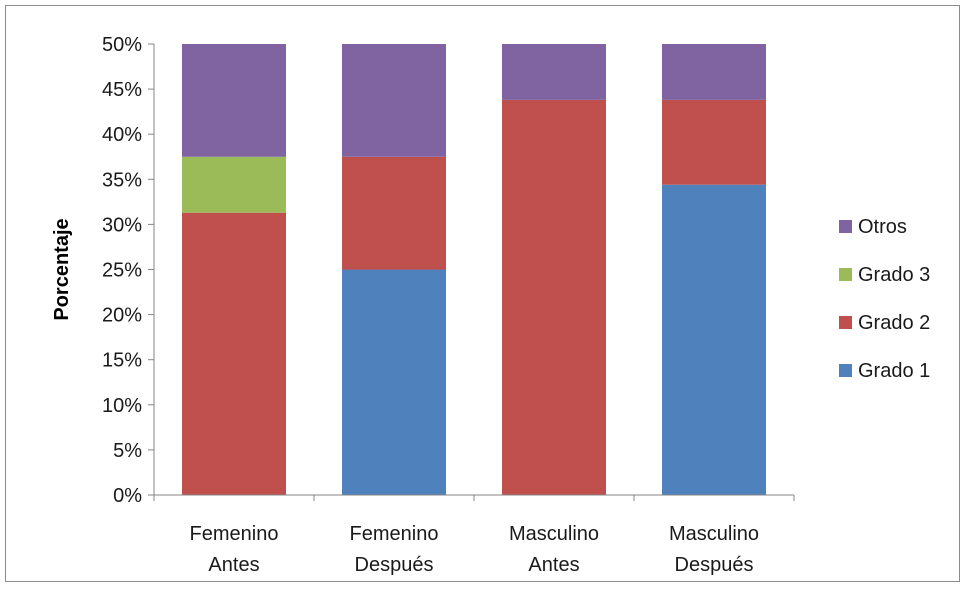  I want to click on y-tick-label: 35%, so click(122, 180).